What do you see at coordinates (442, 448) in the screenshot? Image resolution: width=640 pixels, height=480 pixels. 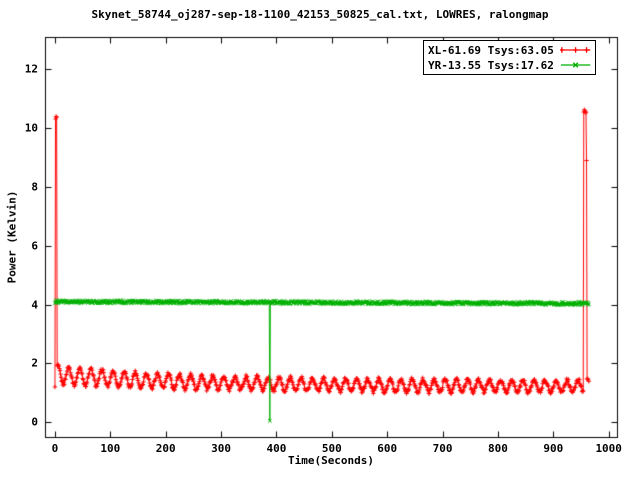 I see `x-tick-label: 700` at bounding box center [442, 448].